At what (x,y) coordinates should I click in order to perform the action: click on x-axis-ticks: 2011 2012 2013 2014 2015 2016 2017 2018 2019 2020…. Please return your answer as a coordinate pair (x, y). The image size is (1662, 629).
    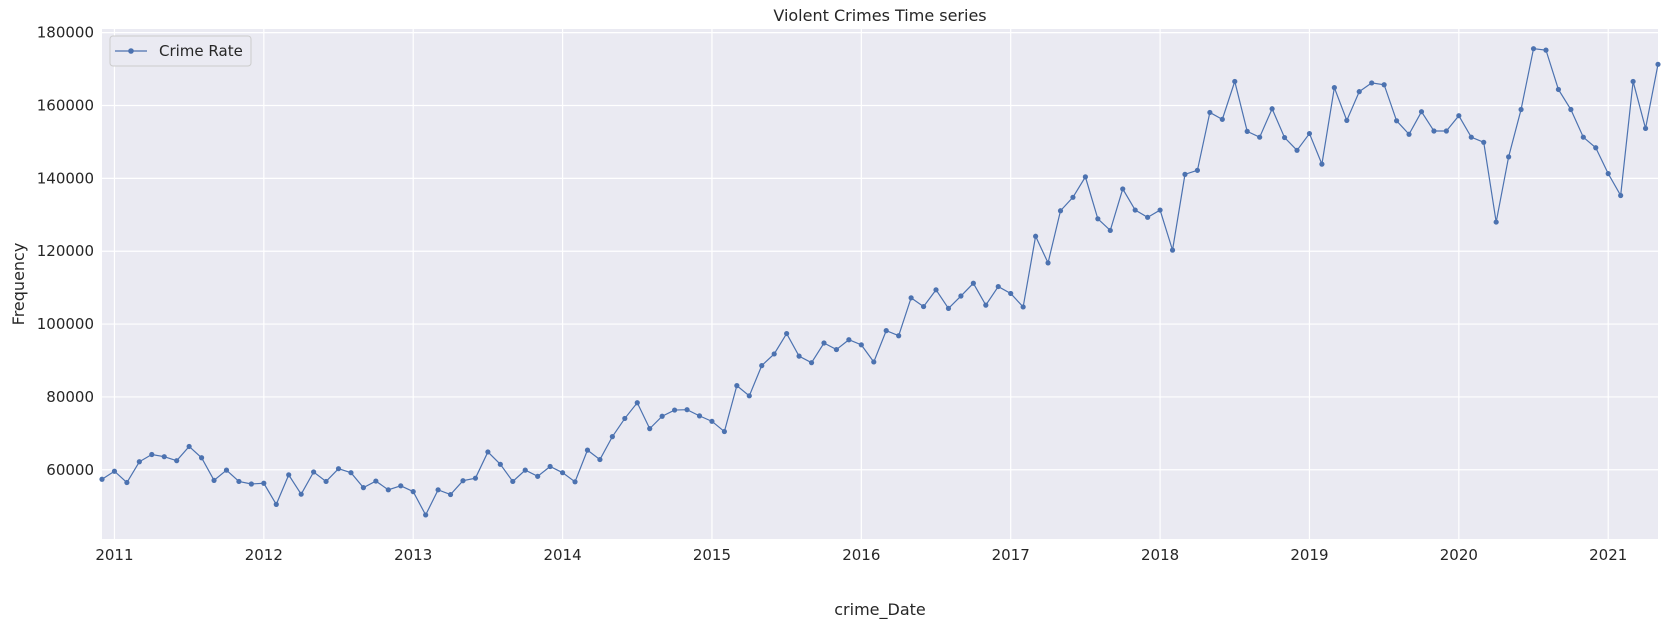
    Looking at the image, I should click on (861, 555).